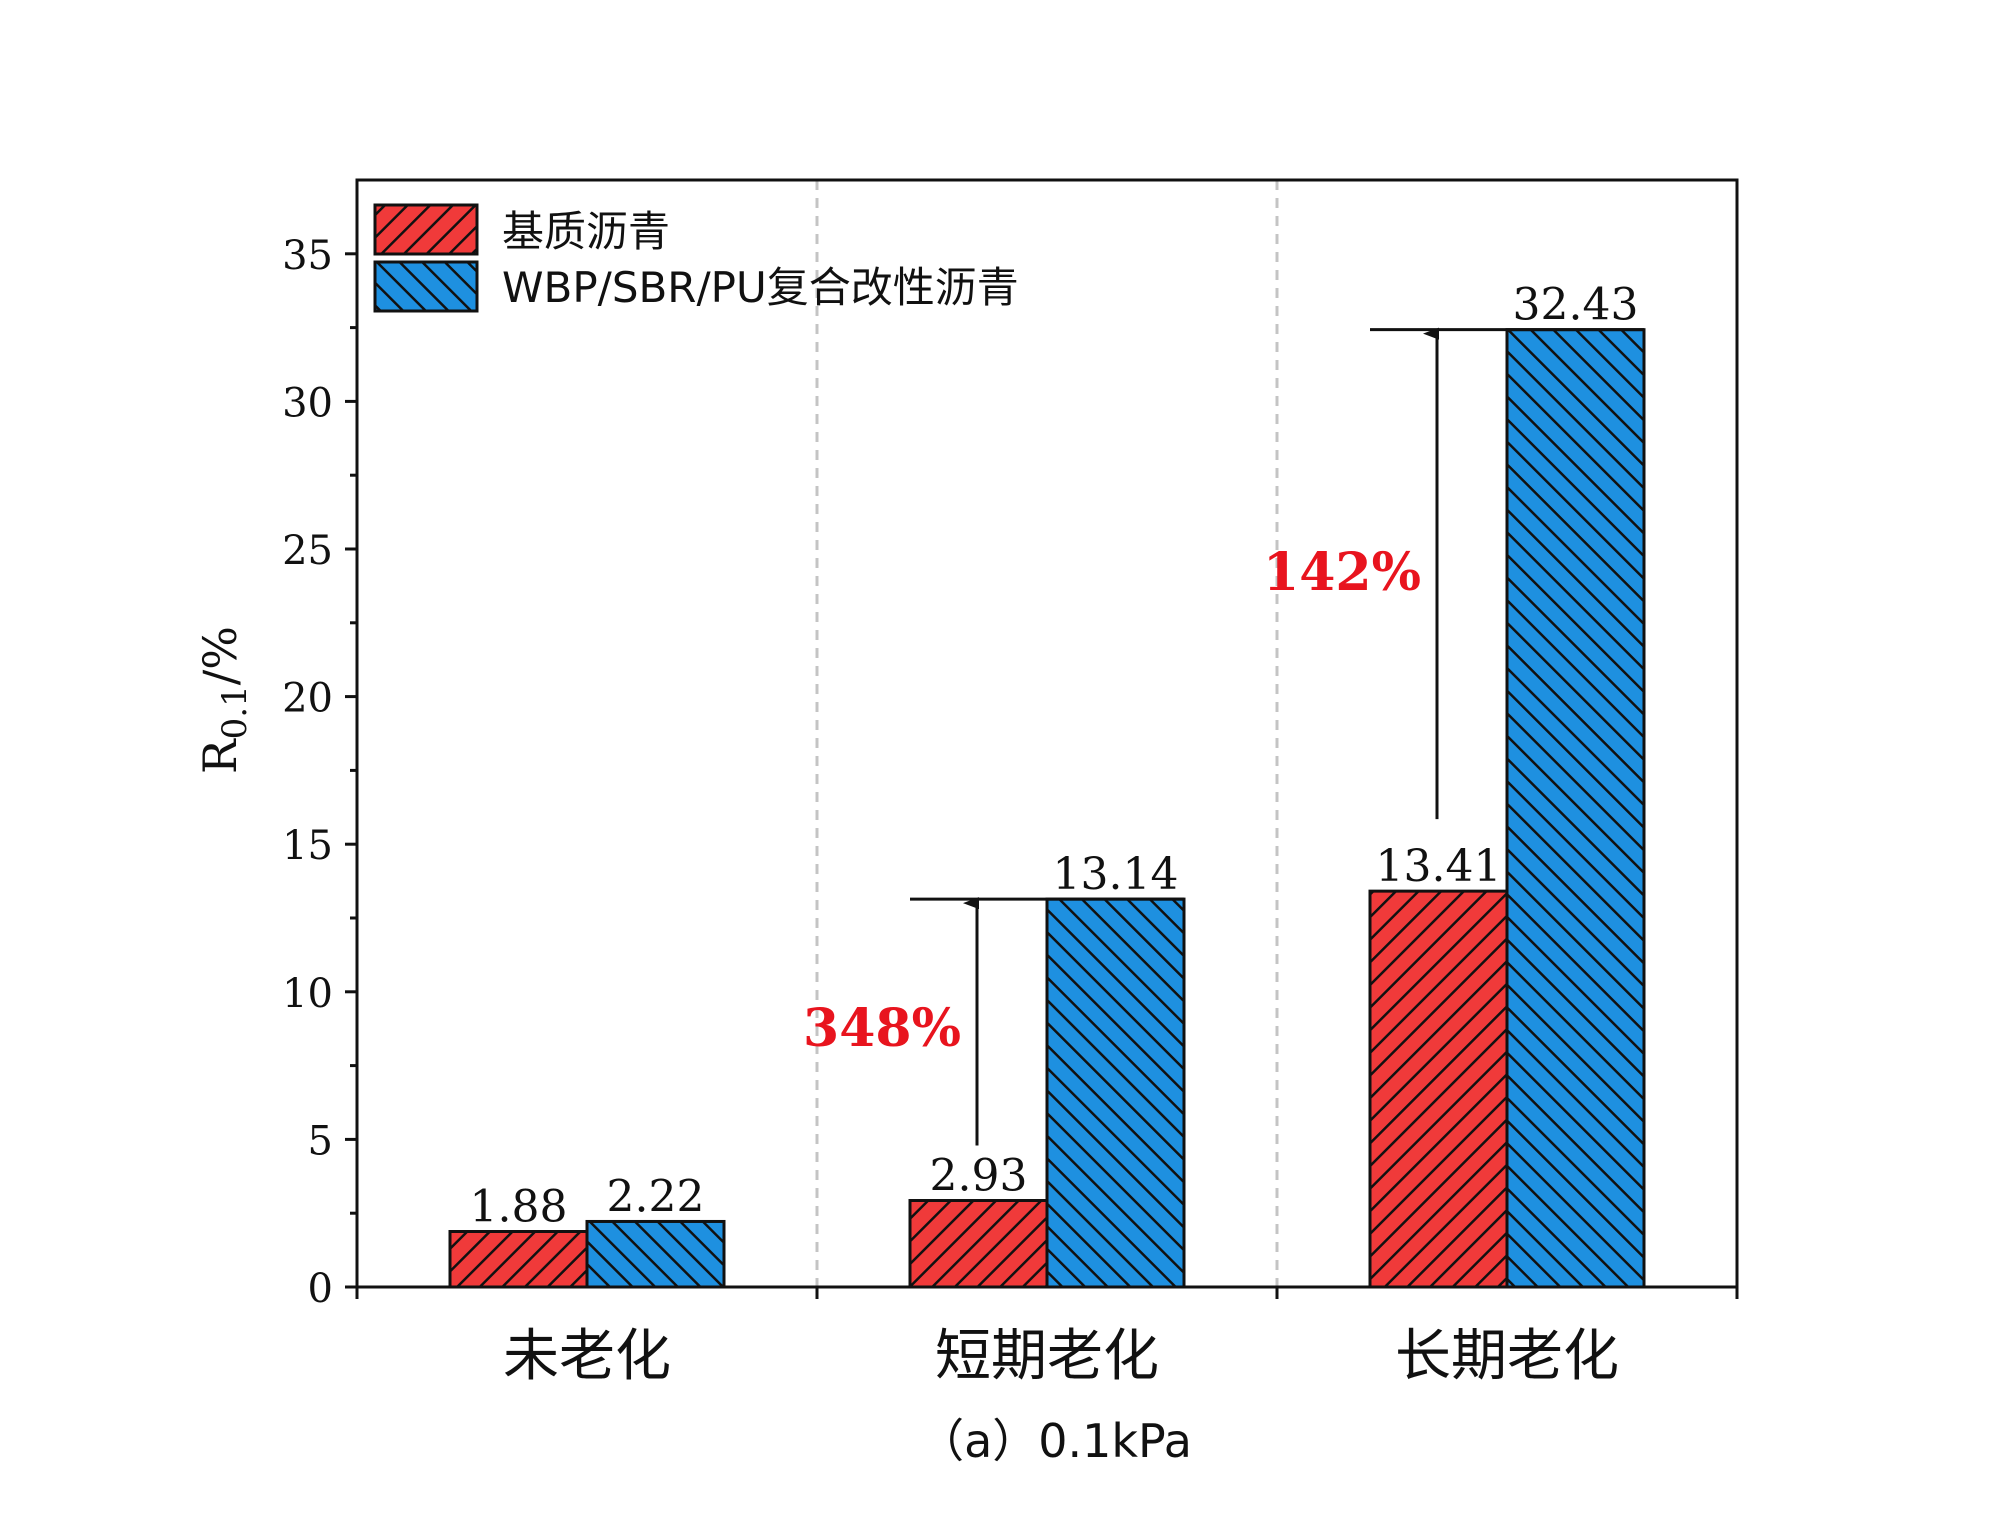 This screenshot has height=1531, width=2000. I want to click on bar-value-label: 32.43, so click(1576, 305).